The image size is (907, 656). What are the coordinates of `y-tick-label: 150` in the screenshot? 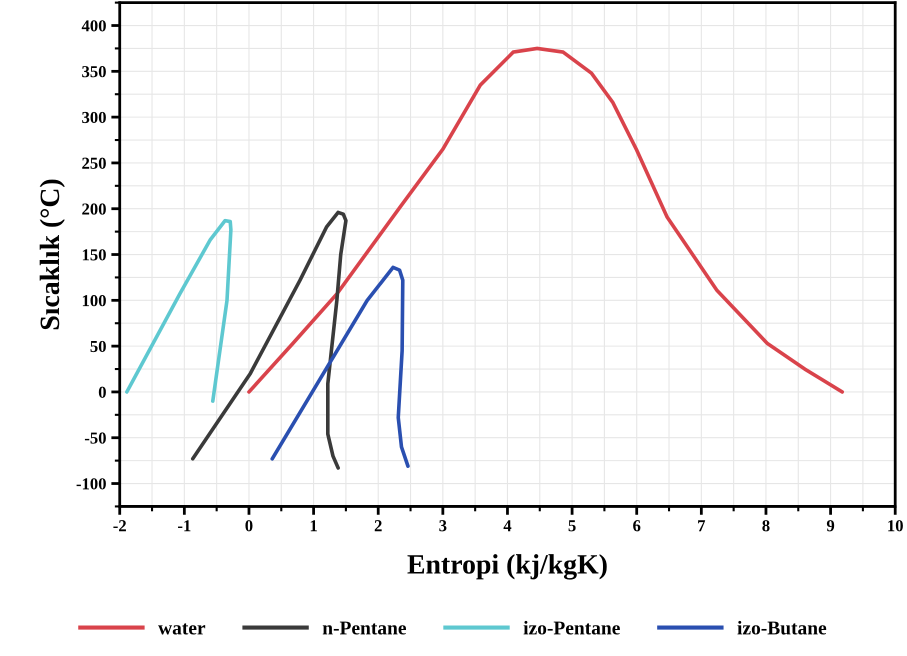 It's located at (94, 254).